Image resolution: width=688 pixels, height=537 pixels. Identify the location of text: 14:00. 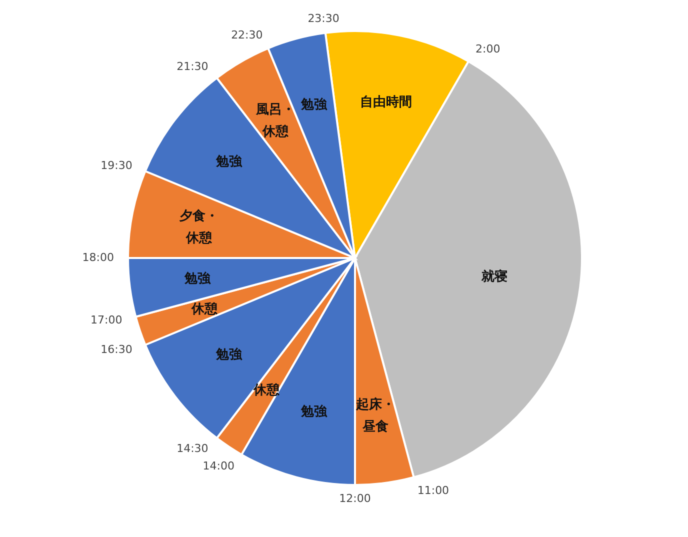
(218, 466).